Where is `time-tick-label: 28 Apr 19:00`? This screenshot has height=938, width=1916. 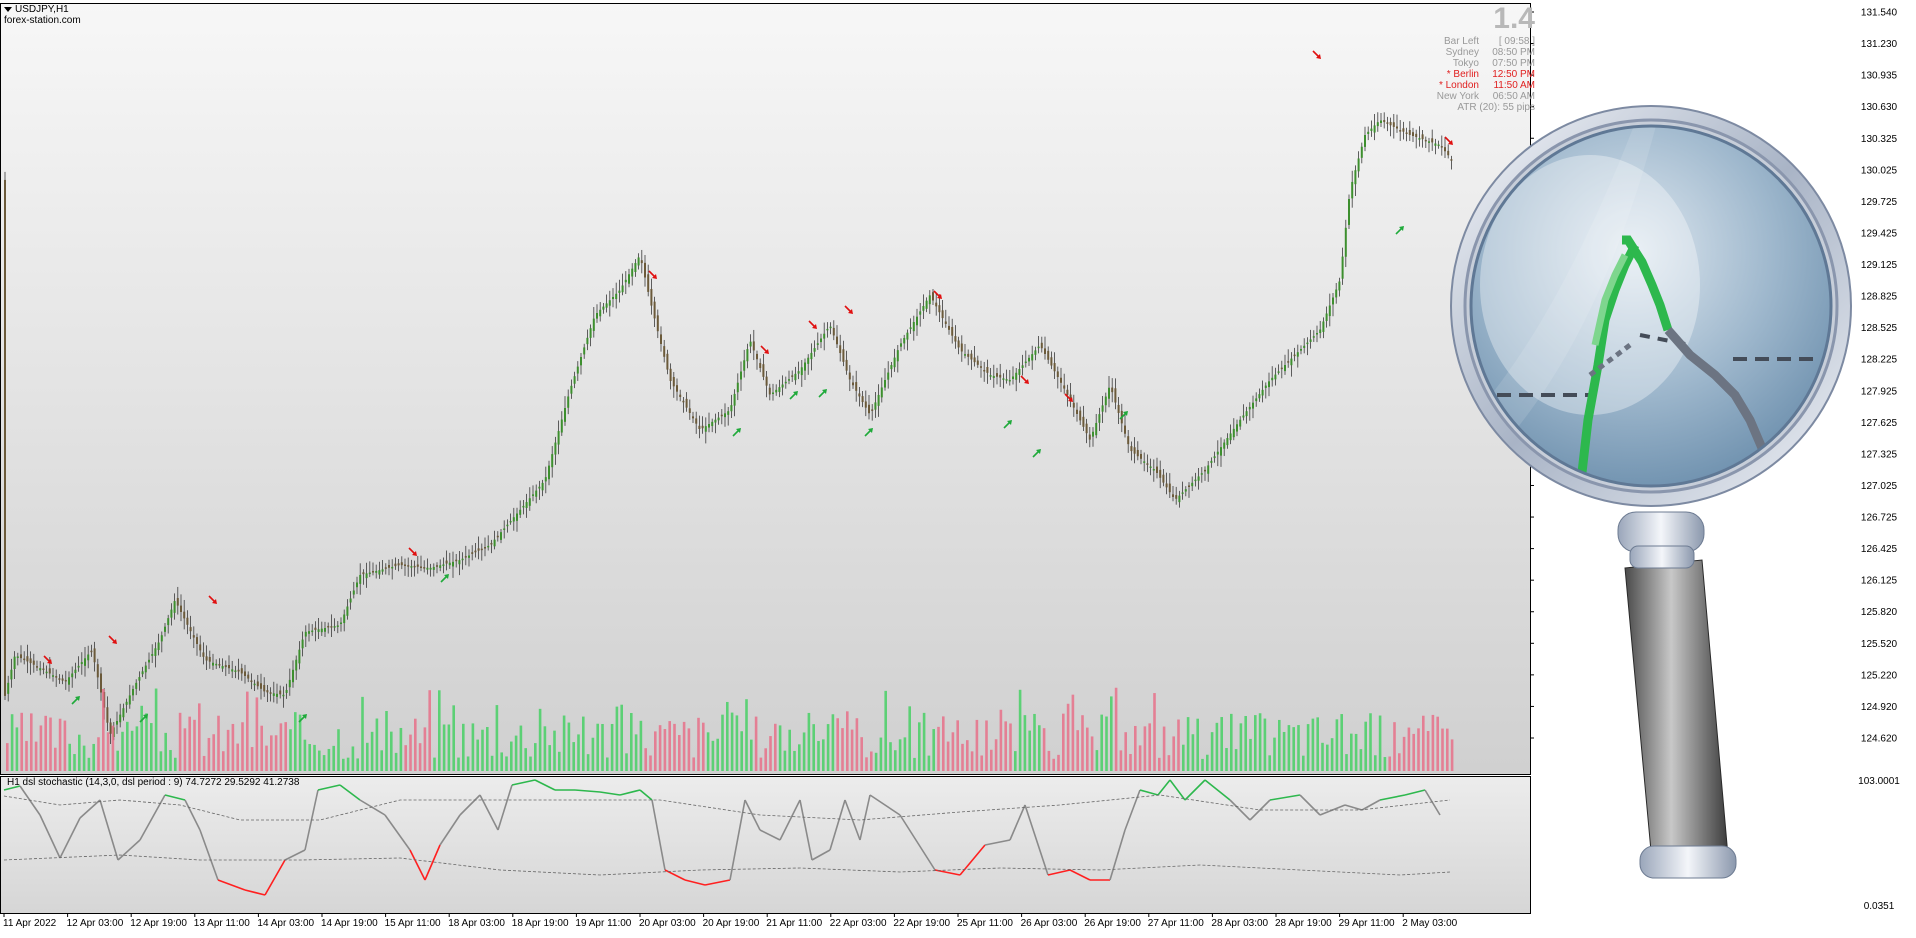
time-tick-label: 28 Apr 19:00 is located at coordinates (1303, 923).